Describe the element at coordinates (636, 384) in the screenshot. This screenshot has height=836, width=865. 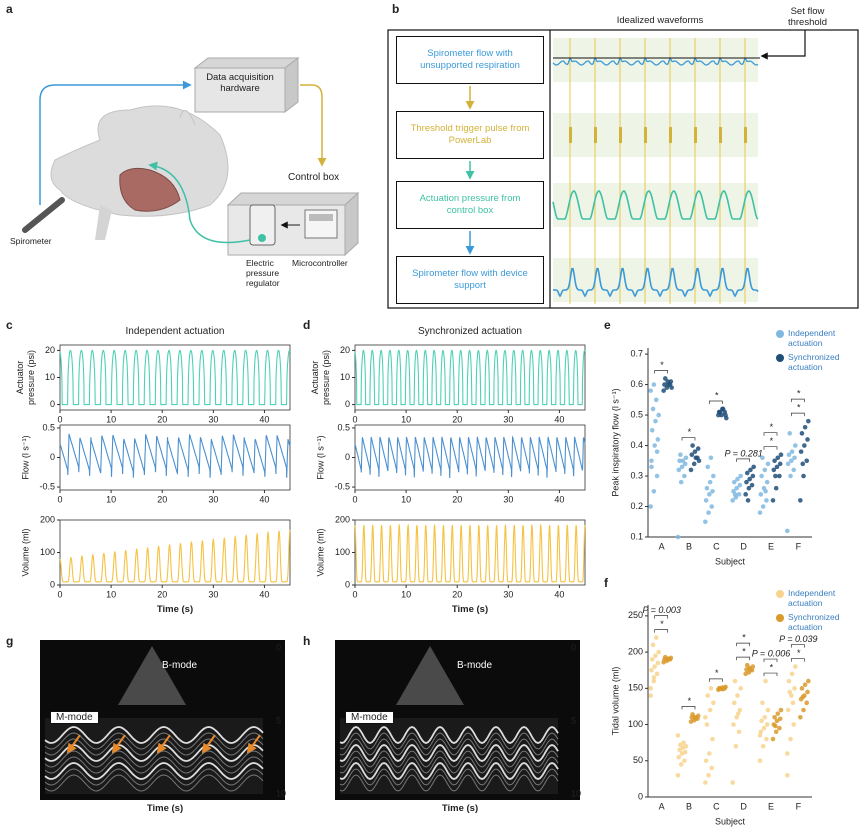
I see `y-tick-label: 0.6` at that location.